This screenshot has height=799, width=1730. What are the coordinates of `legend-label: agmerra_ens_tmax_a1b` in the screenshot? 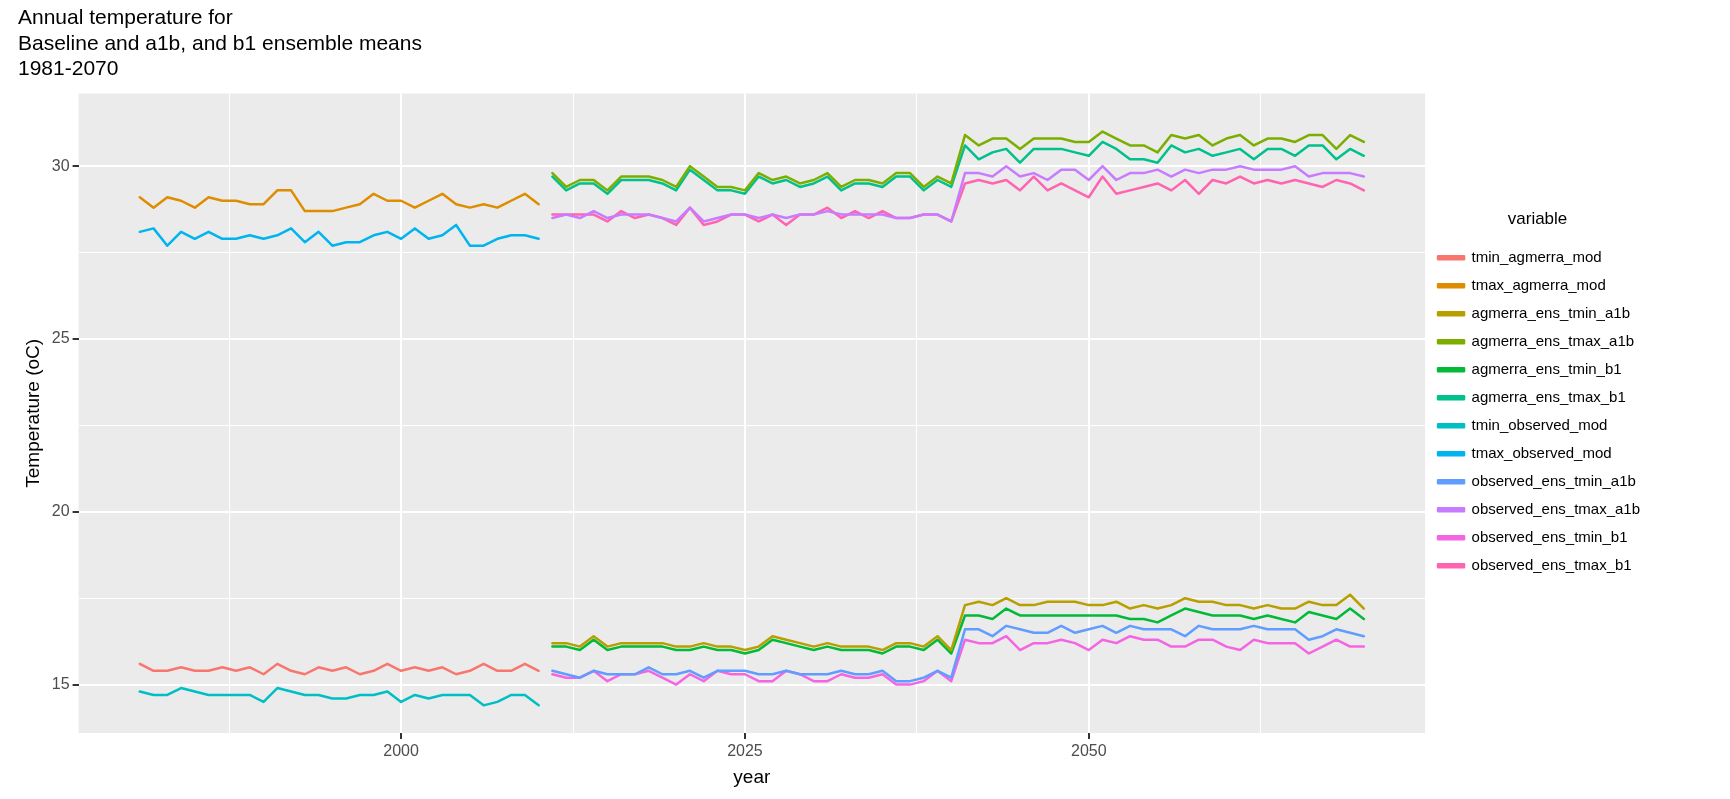 It's located at (1553, 340).